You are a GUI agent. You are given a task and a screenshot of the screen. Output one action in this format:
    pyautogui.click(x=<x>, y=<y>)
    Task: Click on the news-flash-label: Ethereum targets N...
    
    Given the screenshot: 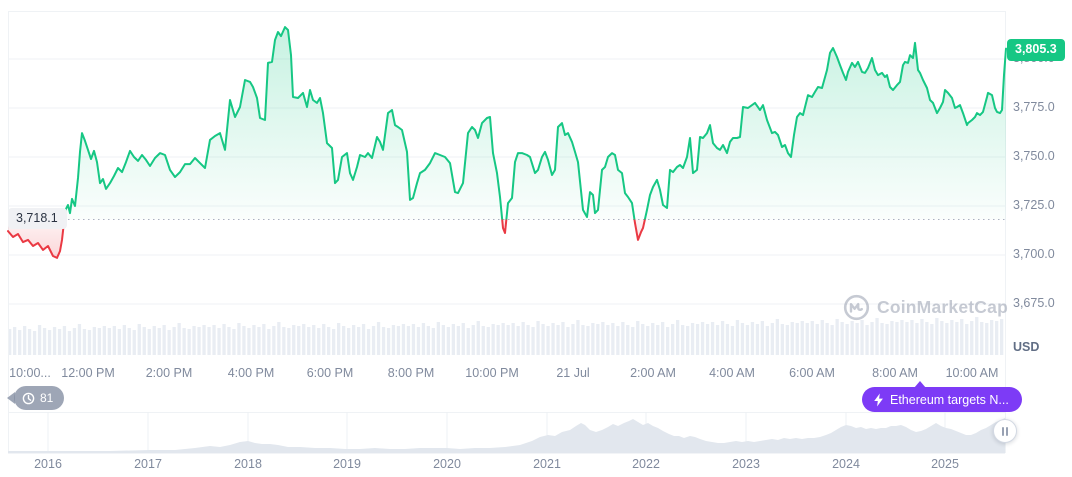 What is the action you would take?
    pyautogui.click(x=949, y=399)
    